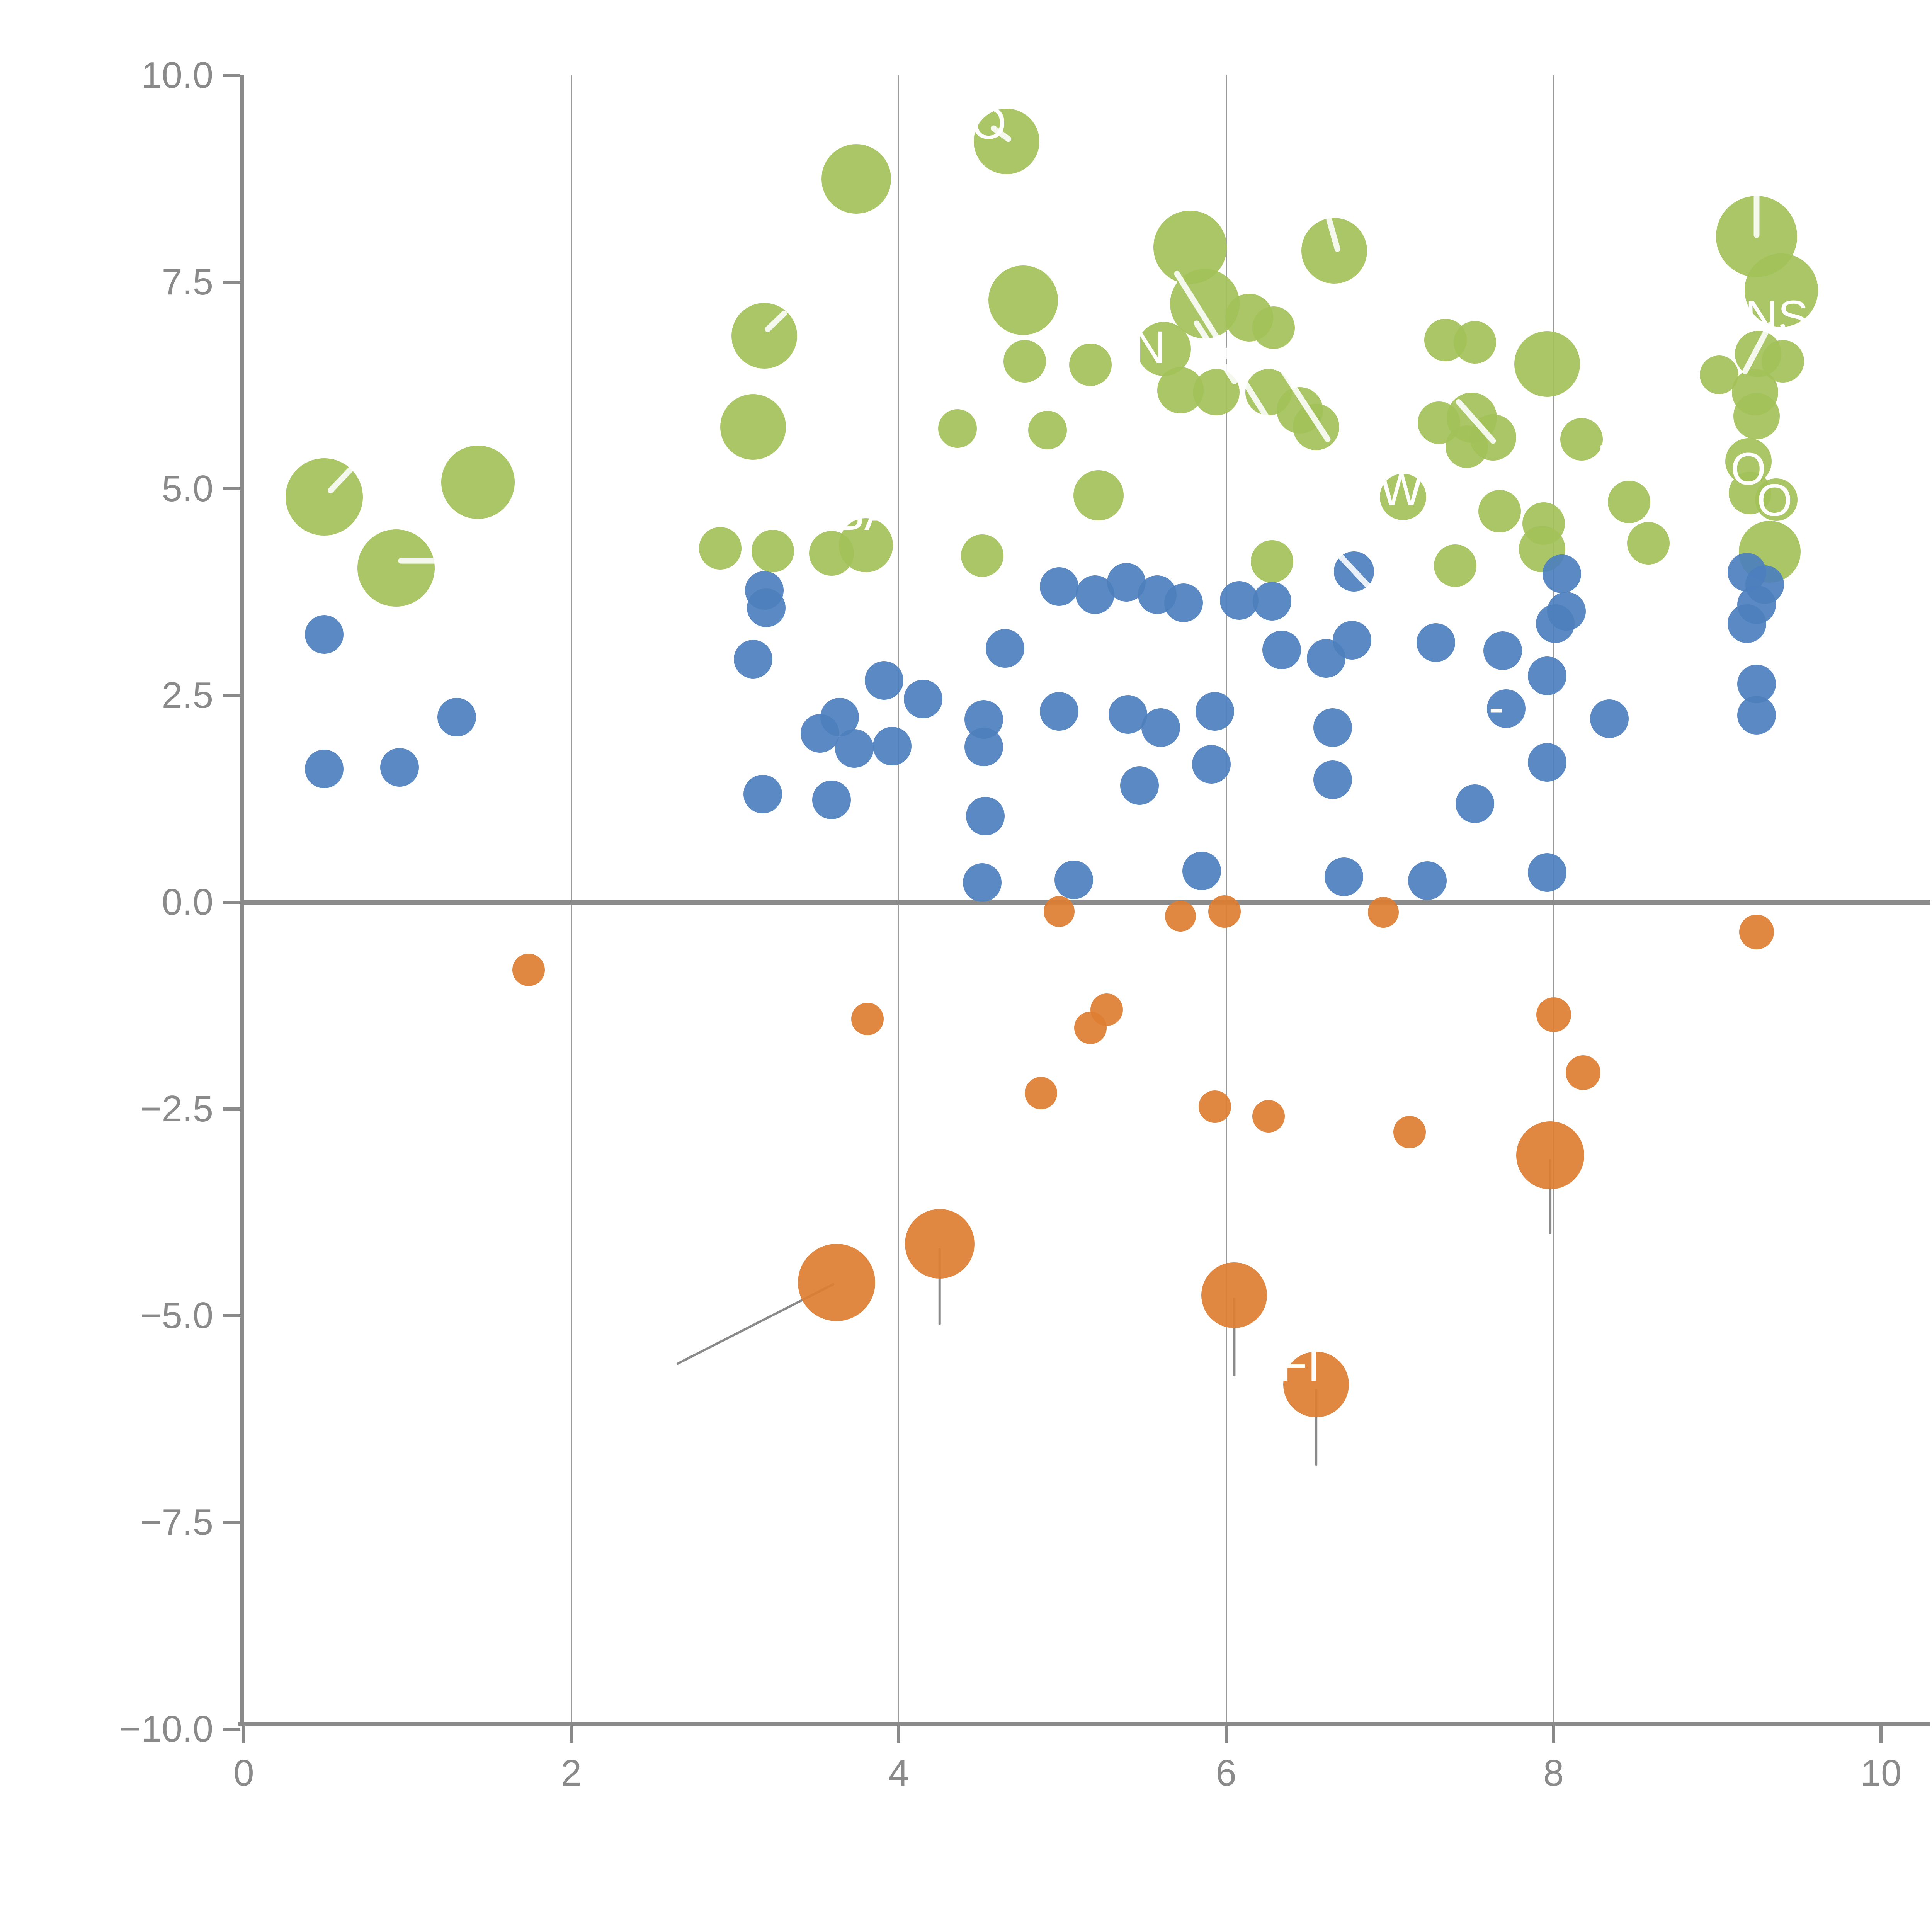  What do you see at coordinates (1761, 316) in the screenshot?
I see `label-fragment-4: ENS` at bounding box center [1761, 316].